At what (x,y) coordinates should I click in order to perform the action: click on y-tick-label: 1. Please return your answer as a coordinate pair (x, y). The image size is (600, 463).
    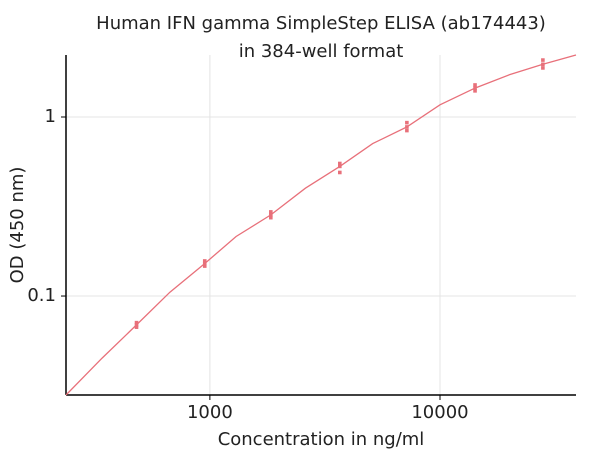
    Looking at the image, I should click on (50, 116).